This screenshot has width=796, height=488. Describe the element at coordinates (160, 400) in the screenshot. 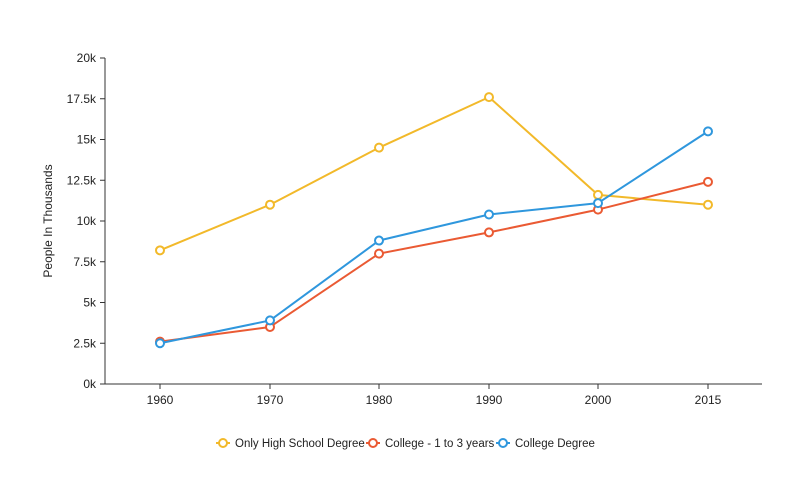

I see `x-tick-label: 1960` at that location.